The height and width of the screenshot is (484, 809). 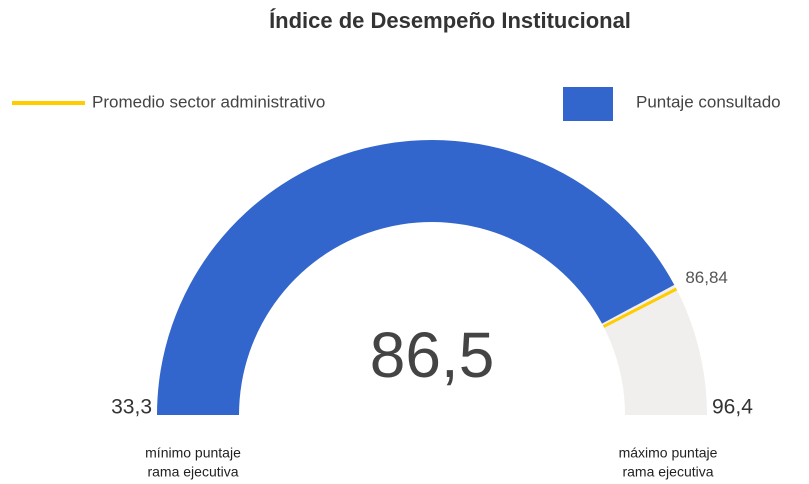 What do you see at coordinates (668, 453) in the screenshot?
I see `max-caption: máximo puntaje` at bounding box center [668, 453].